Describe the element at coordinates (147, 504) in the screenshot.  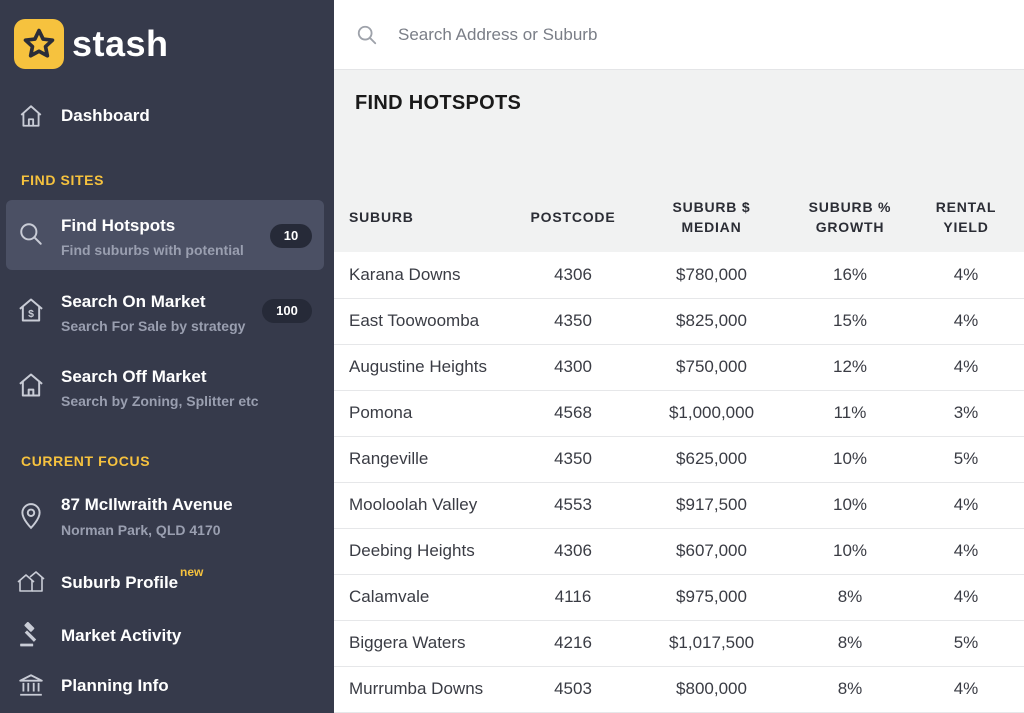
I see `focus-address-label: 87 McIlwraith Avenue` at that location.